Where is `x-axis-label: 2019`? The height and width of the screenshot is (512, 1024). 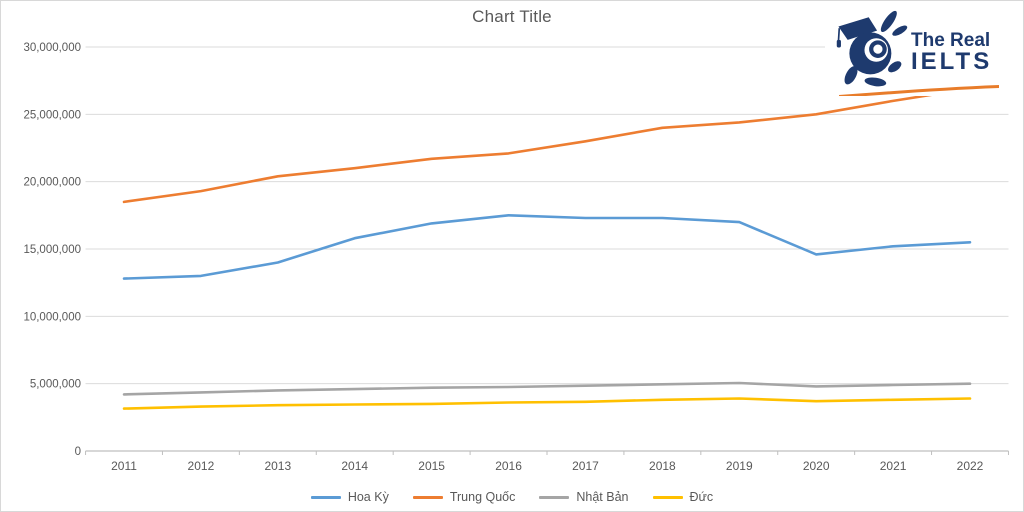
x-axis-label: 2019 is located at coordinates (739, 466).